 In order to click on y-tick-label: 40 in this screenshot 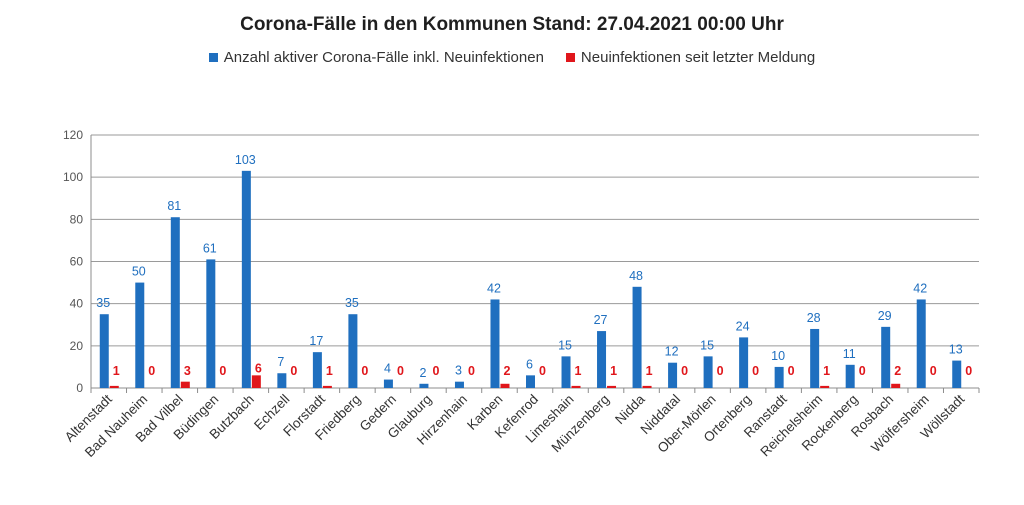, I will do `click(77, 304)`.